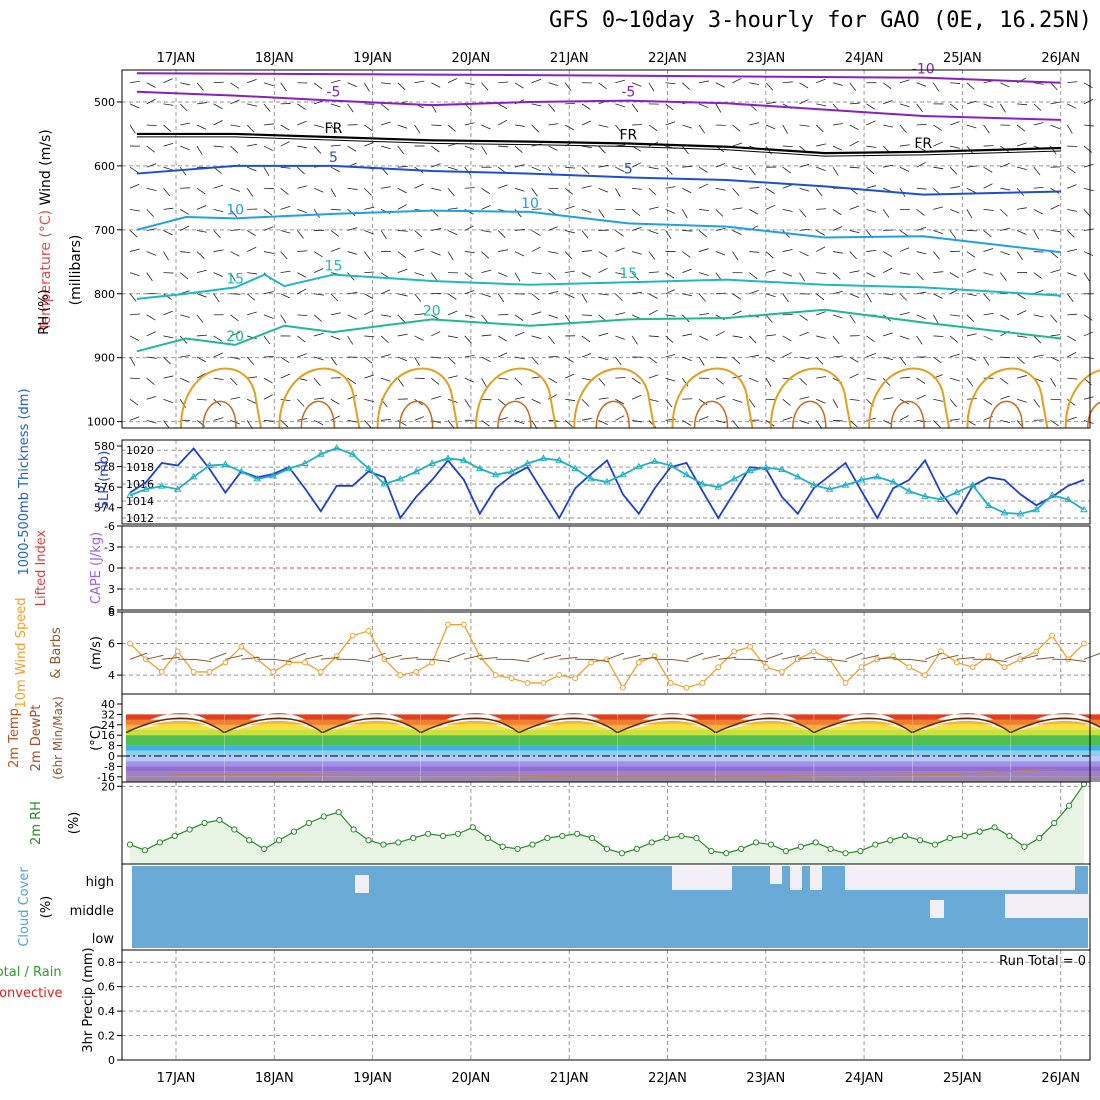 Image resolution: width=1100 pixels, height=1100 pixels. I want to click on cloud-gap, so click(816, 878).